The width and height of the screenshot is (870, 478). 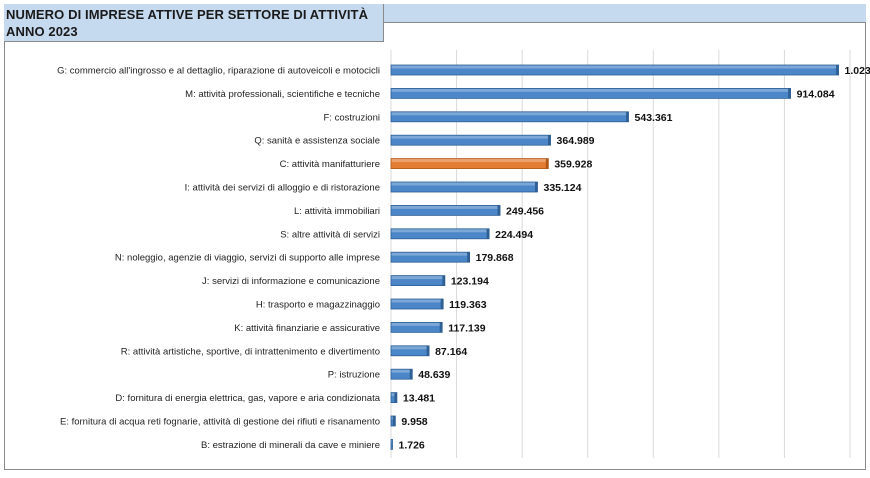 I want to click on data-label: 249.456, so click(x=525, y=211).